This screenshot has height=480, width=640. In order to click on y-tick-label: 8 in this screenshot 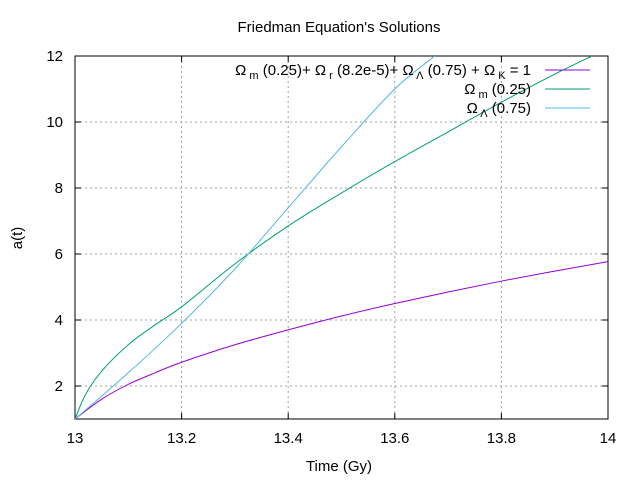, I will do `click(59, 188)`.